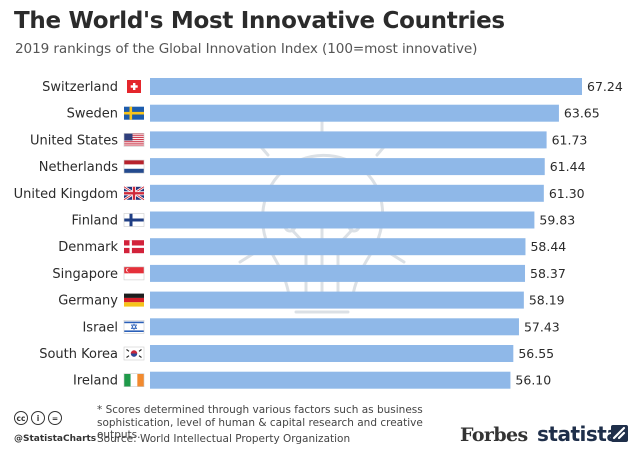 The height and width of the screenshot is (456, 640). What do you see at coordinates (80, 87) in the screenshot?
I see `category-label: Switzerland` at bounding box center [80, 87].